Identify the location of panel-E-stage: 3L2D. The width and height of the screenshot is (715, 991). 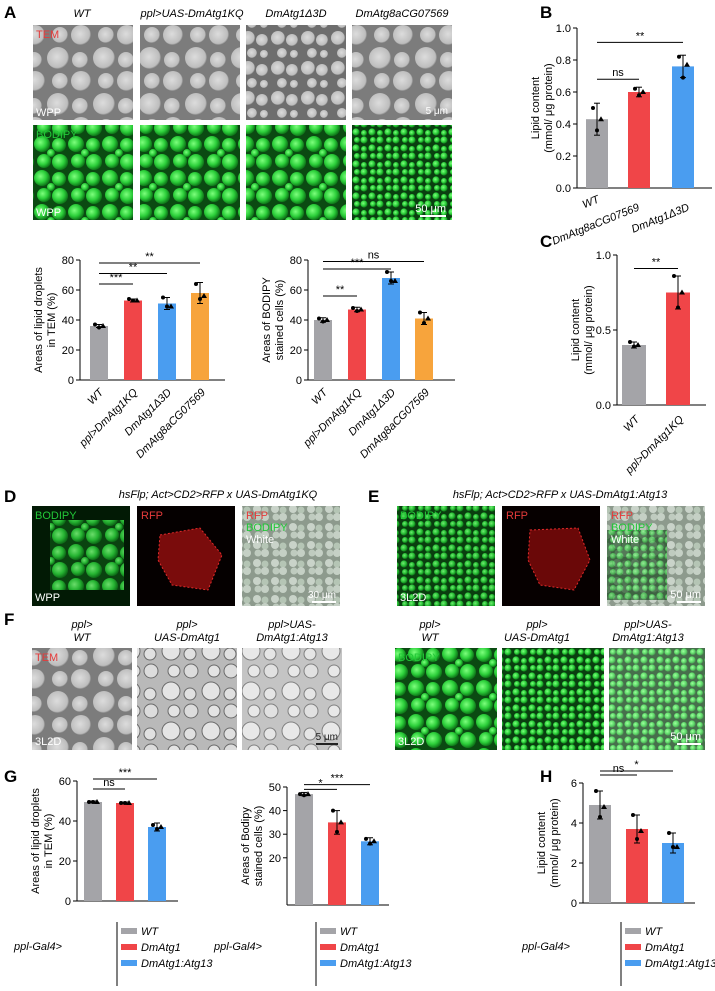
(413, 598).